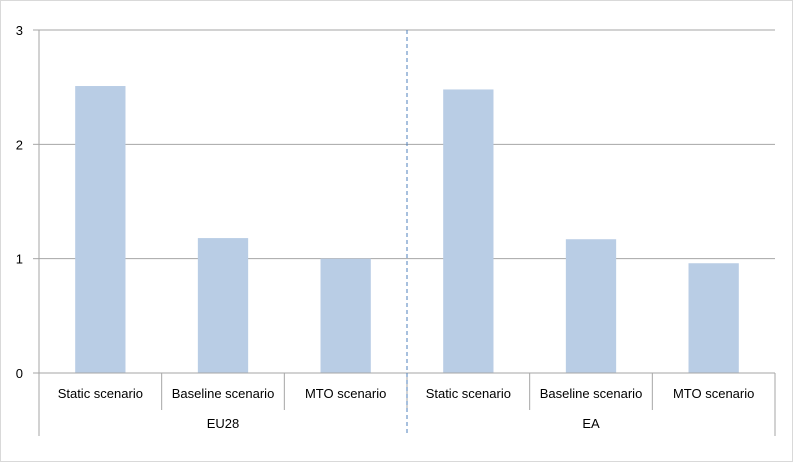  What do you see at coordinates (19, 373) in the screenshot?
I see `y-tick-label: 0` at bounding box center [19, 373].